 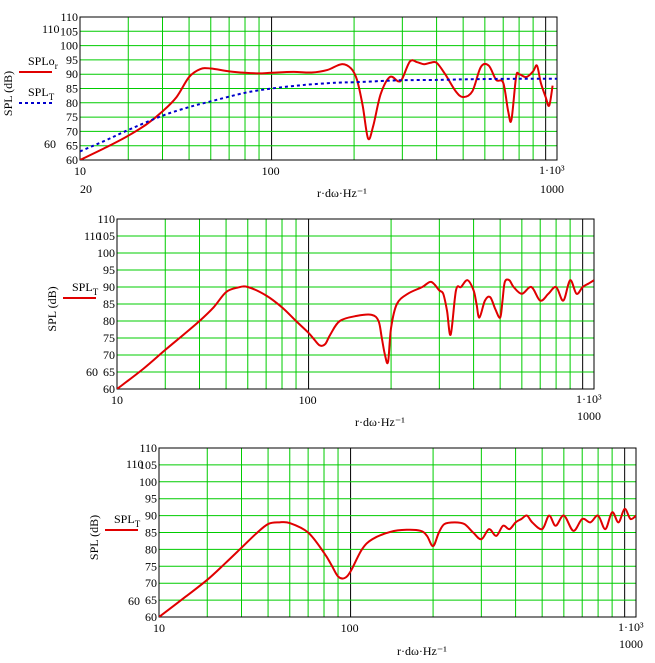 I want to click on x-extra-label: 20, so click(x=86, y=189).